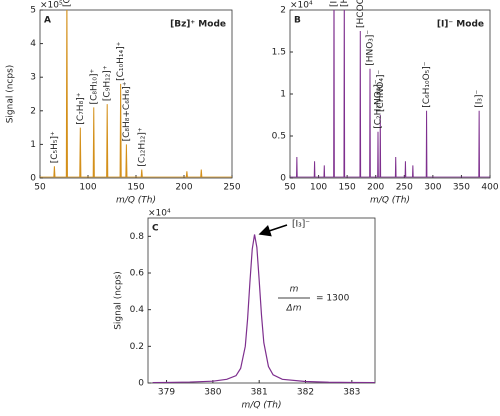 Image resolution: width=500 pixels, height=416 pixels. What do you see at coordinates (335, 3) in the screenshot?
I see `peak-label: [I]⁻` at bounding box center [335, 3].